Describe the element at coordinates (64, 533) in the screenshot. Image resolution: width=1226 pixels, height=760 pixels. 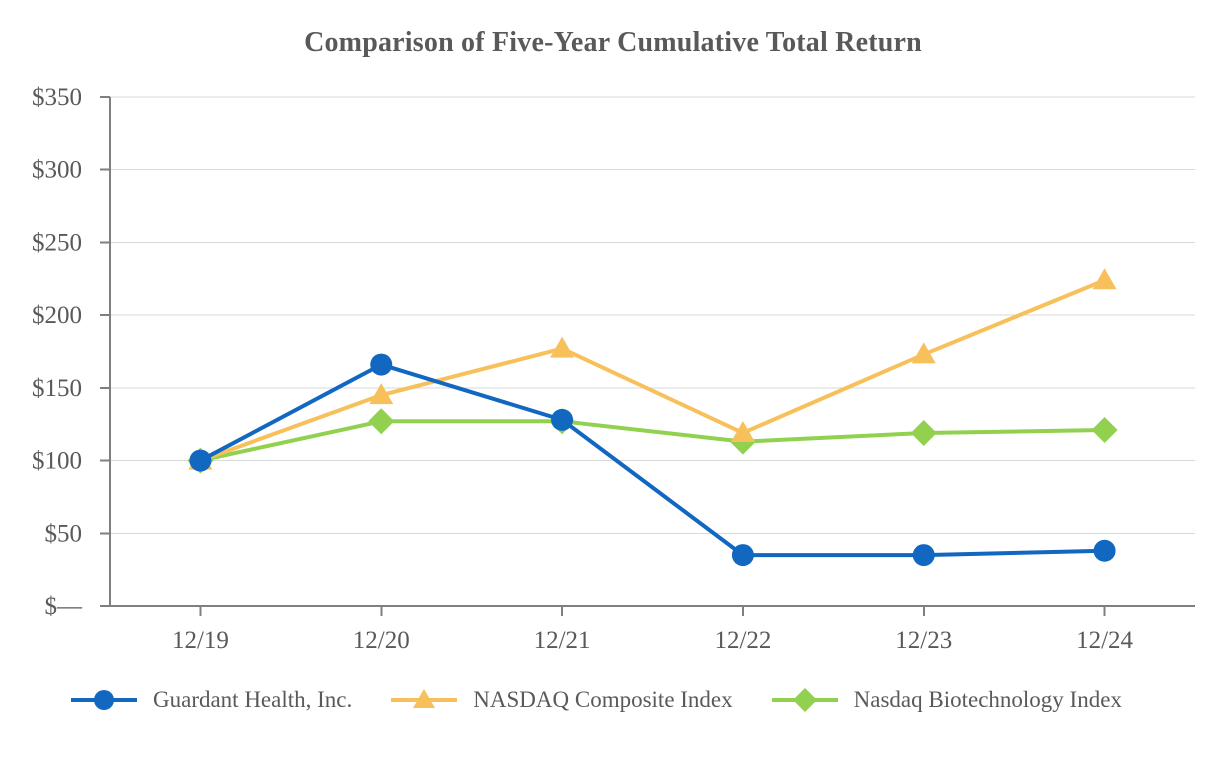
I see `y-axis-label: $50` at that location.